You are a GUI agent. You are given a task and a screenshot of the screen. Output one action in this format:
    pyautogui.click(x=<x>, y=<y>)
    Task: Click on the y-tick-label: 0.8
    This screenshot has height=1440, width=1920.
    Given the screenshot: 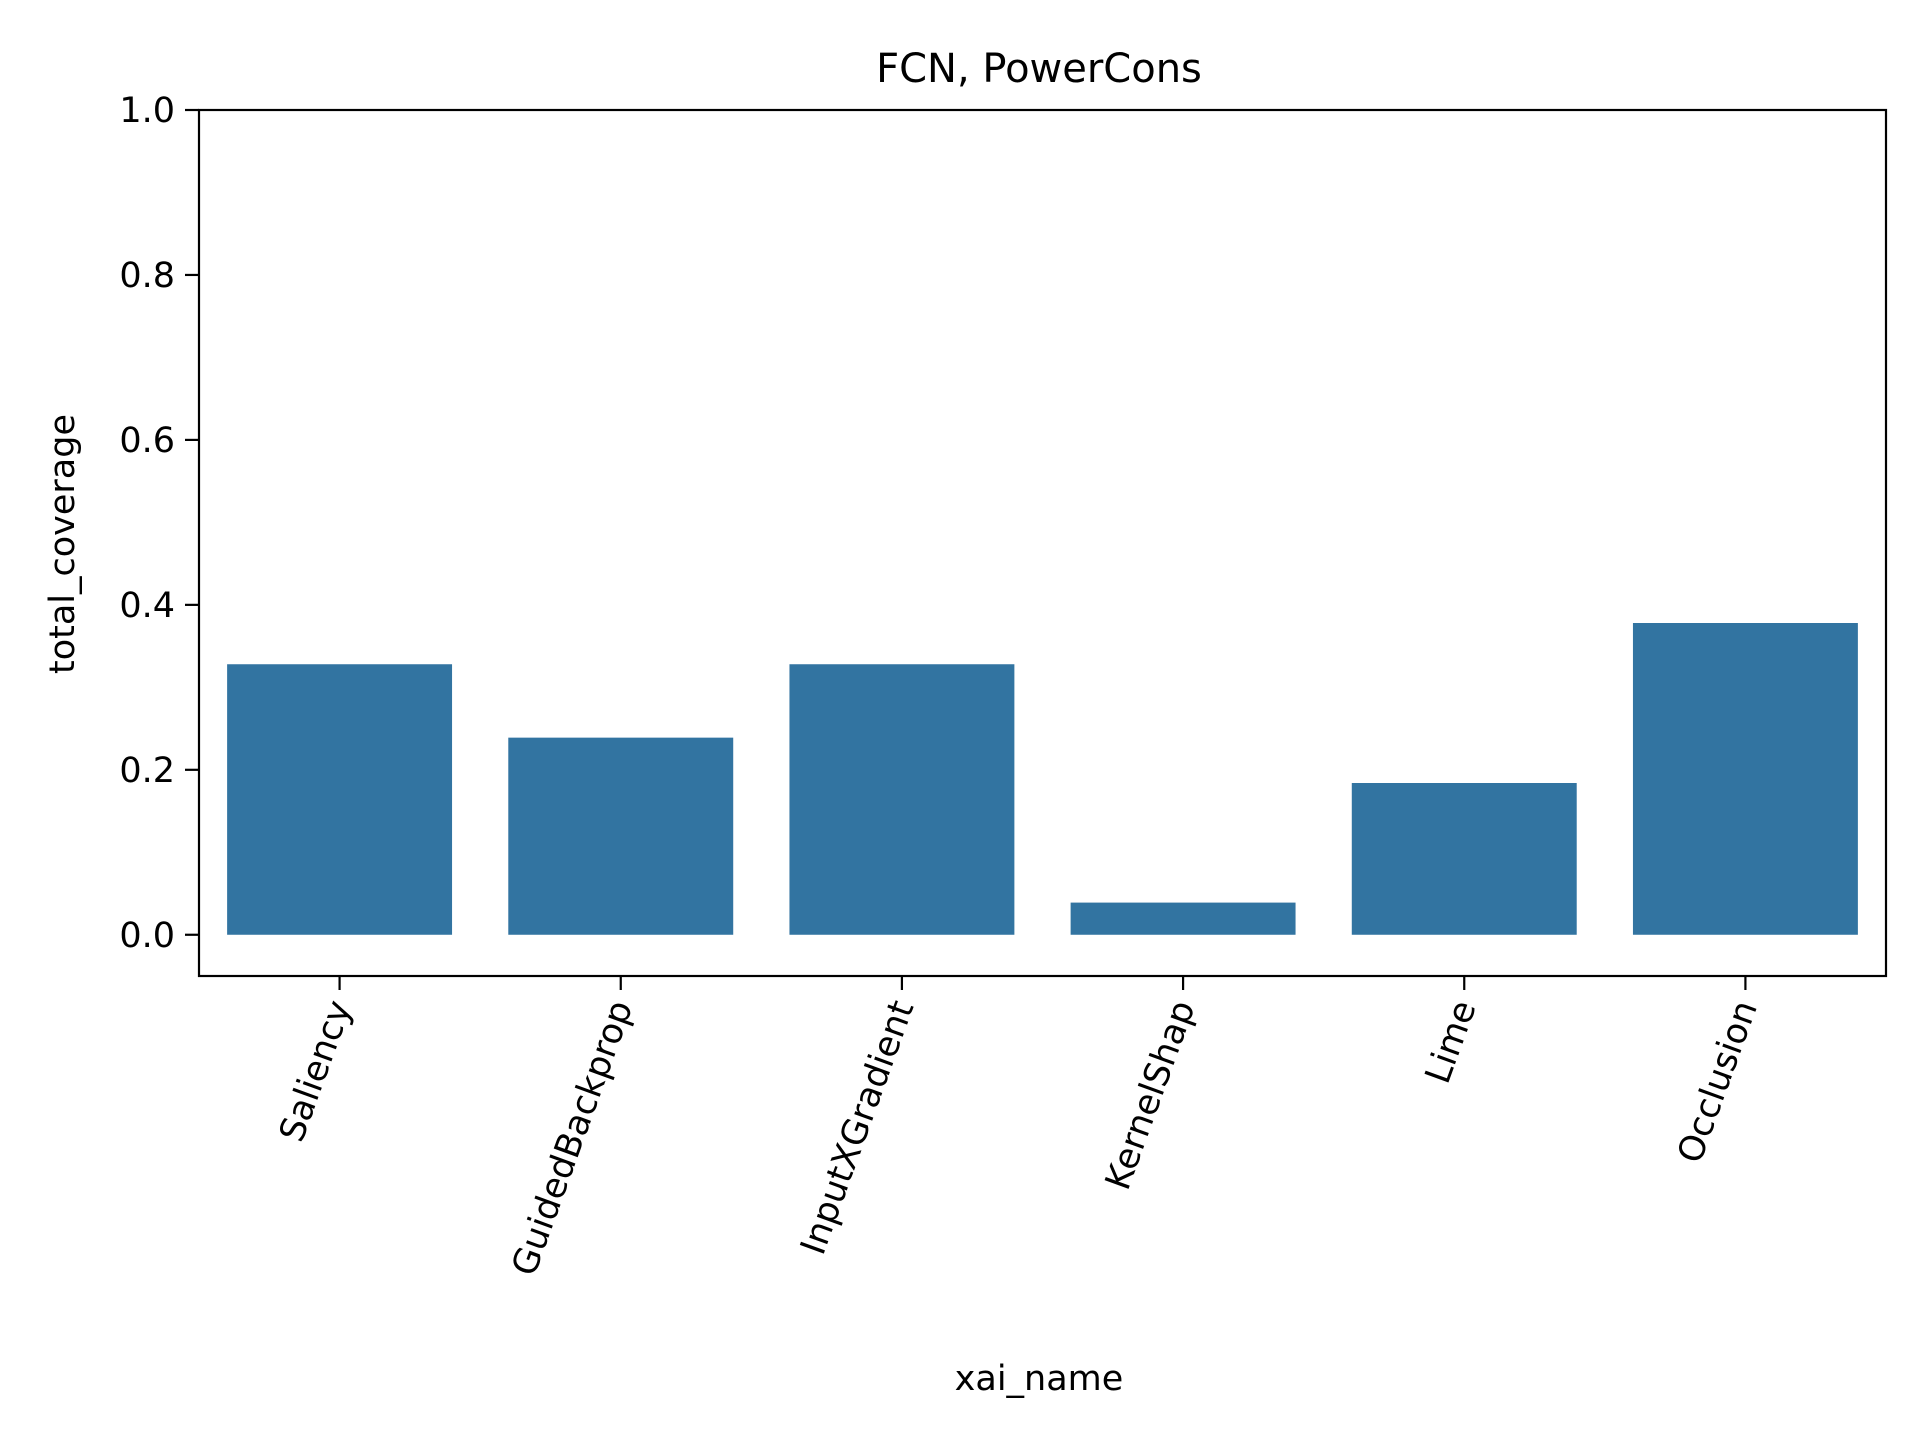 What is the action you would take?
    pyautogui.click(x=147, y=276)
    